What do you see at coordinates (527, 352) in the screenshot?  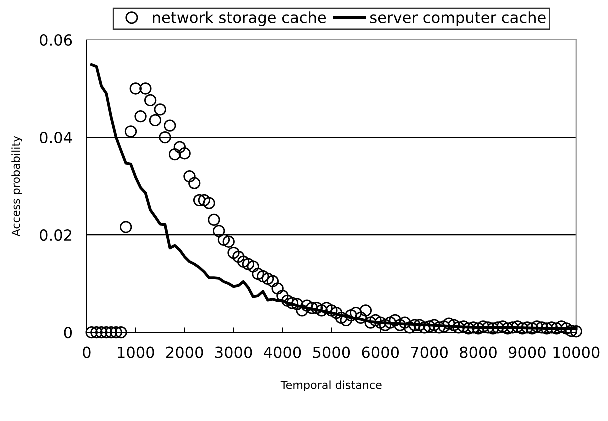 I see `x-tick-label: 9000` at bounding box center [527, 352].